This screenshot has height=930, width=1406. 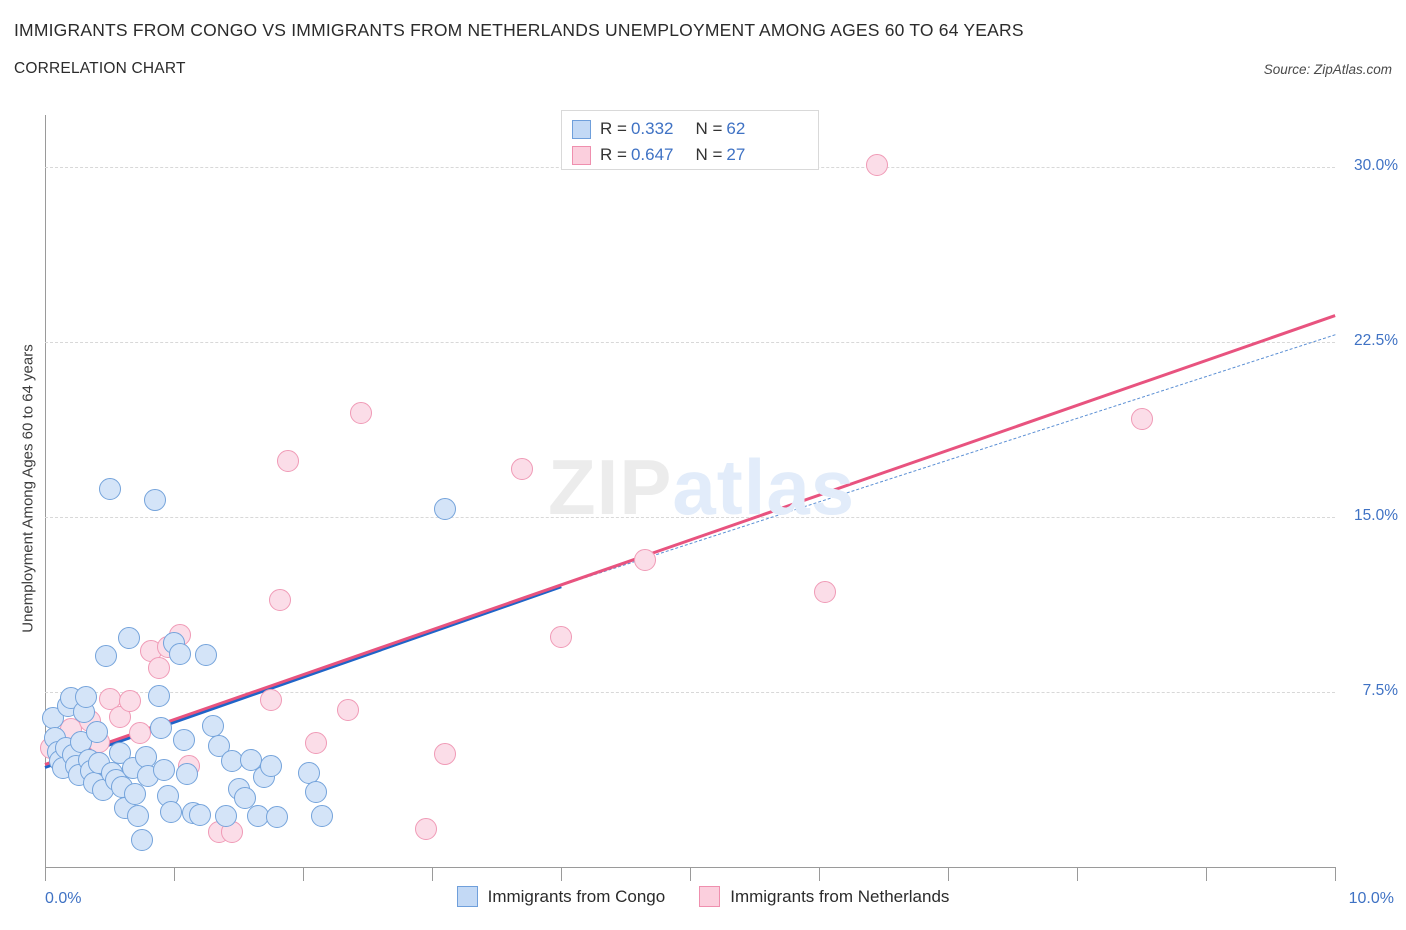 I want to click on netherlands-n-value: 27, so click(x=736, y=154).